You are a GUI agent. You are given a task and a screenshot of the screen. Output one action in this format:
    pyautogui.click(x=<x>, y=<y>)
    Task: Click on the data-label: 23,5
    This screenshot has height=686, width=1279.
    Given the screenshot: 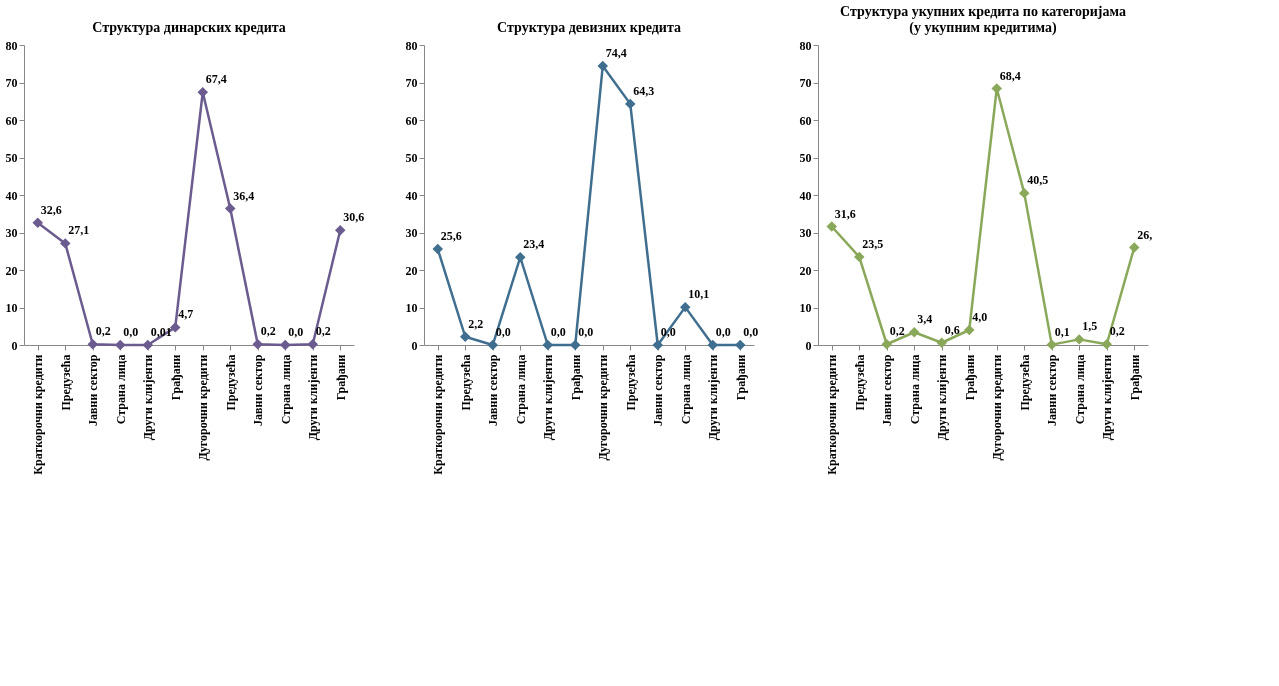 What is the action you would take?
    pyautogui.click(x=873, y=243)
    